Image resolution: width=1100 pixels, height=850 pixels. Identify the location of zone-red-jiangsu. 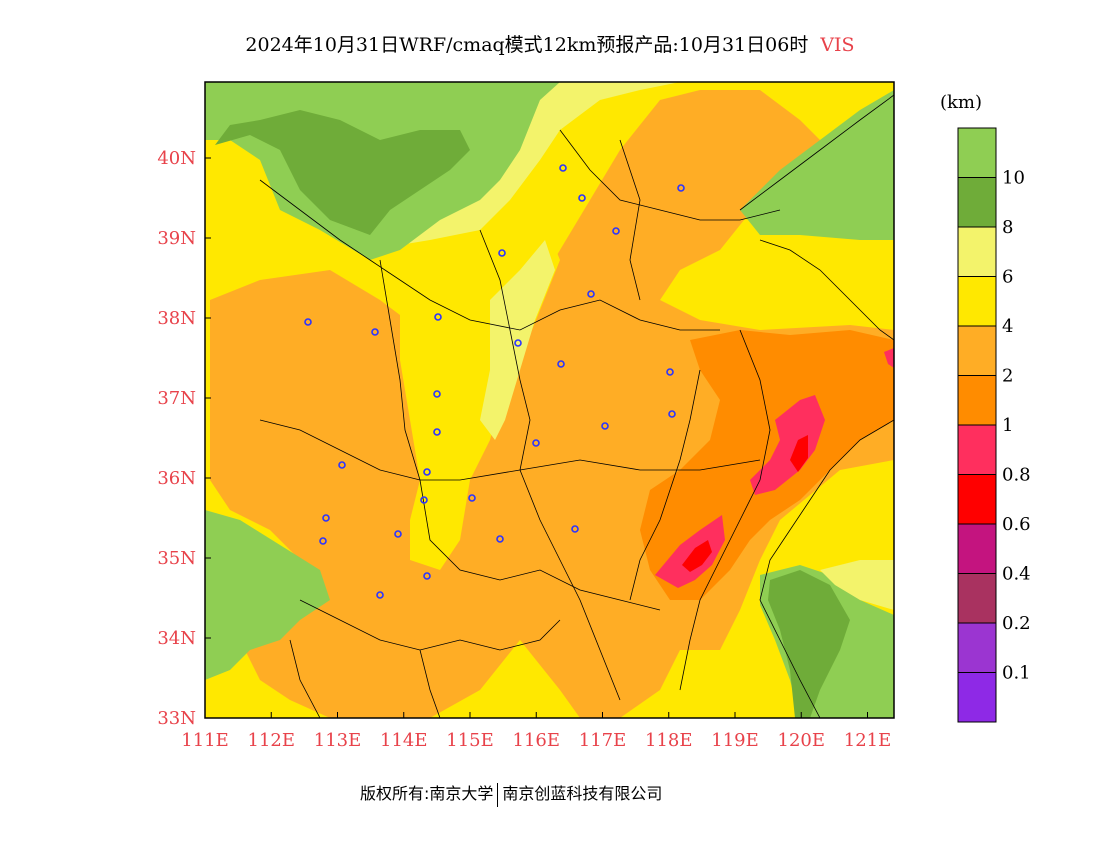
(697, 556).